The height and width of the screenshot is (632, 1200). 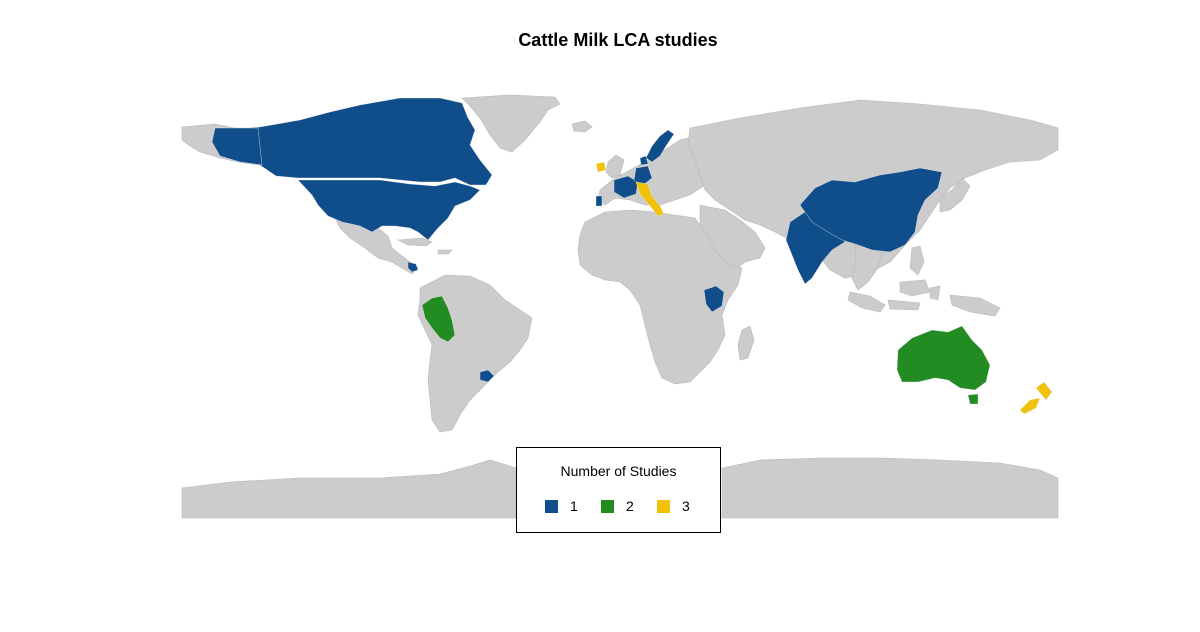 I want to click on region-france, so click(x=626, y=187).